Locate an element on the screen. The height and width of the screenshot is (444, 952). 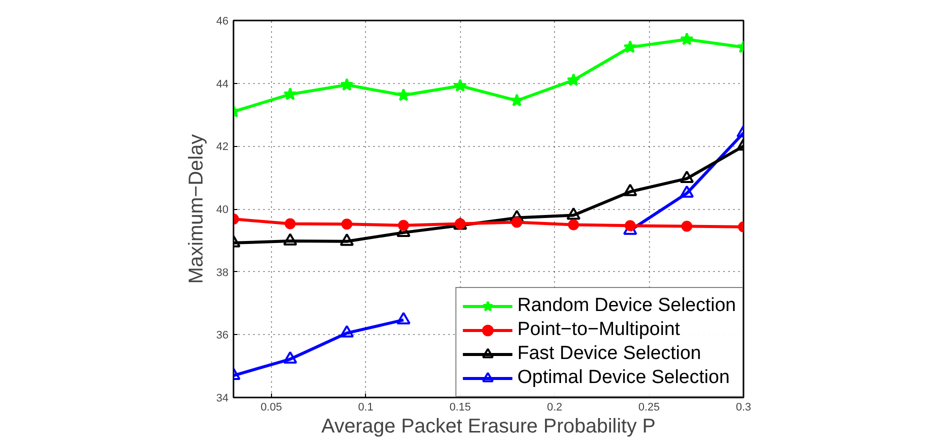
x-tick-label: 0.25 is located at coordinates (649, 408).